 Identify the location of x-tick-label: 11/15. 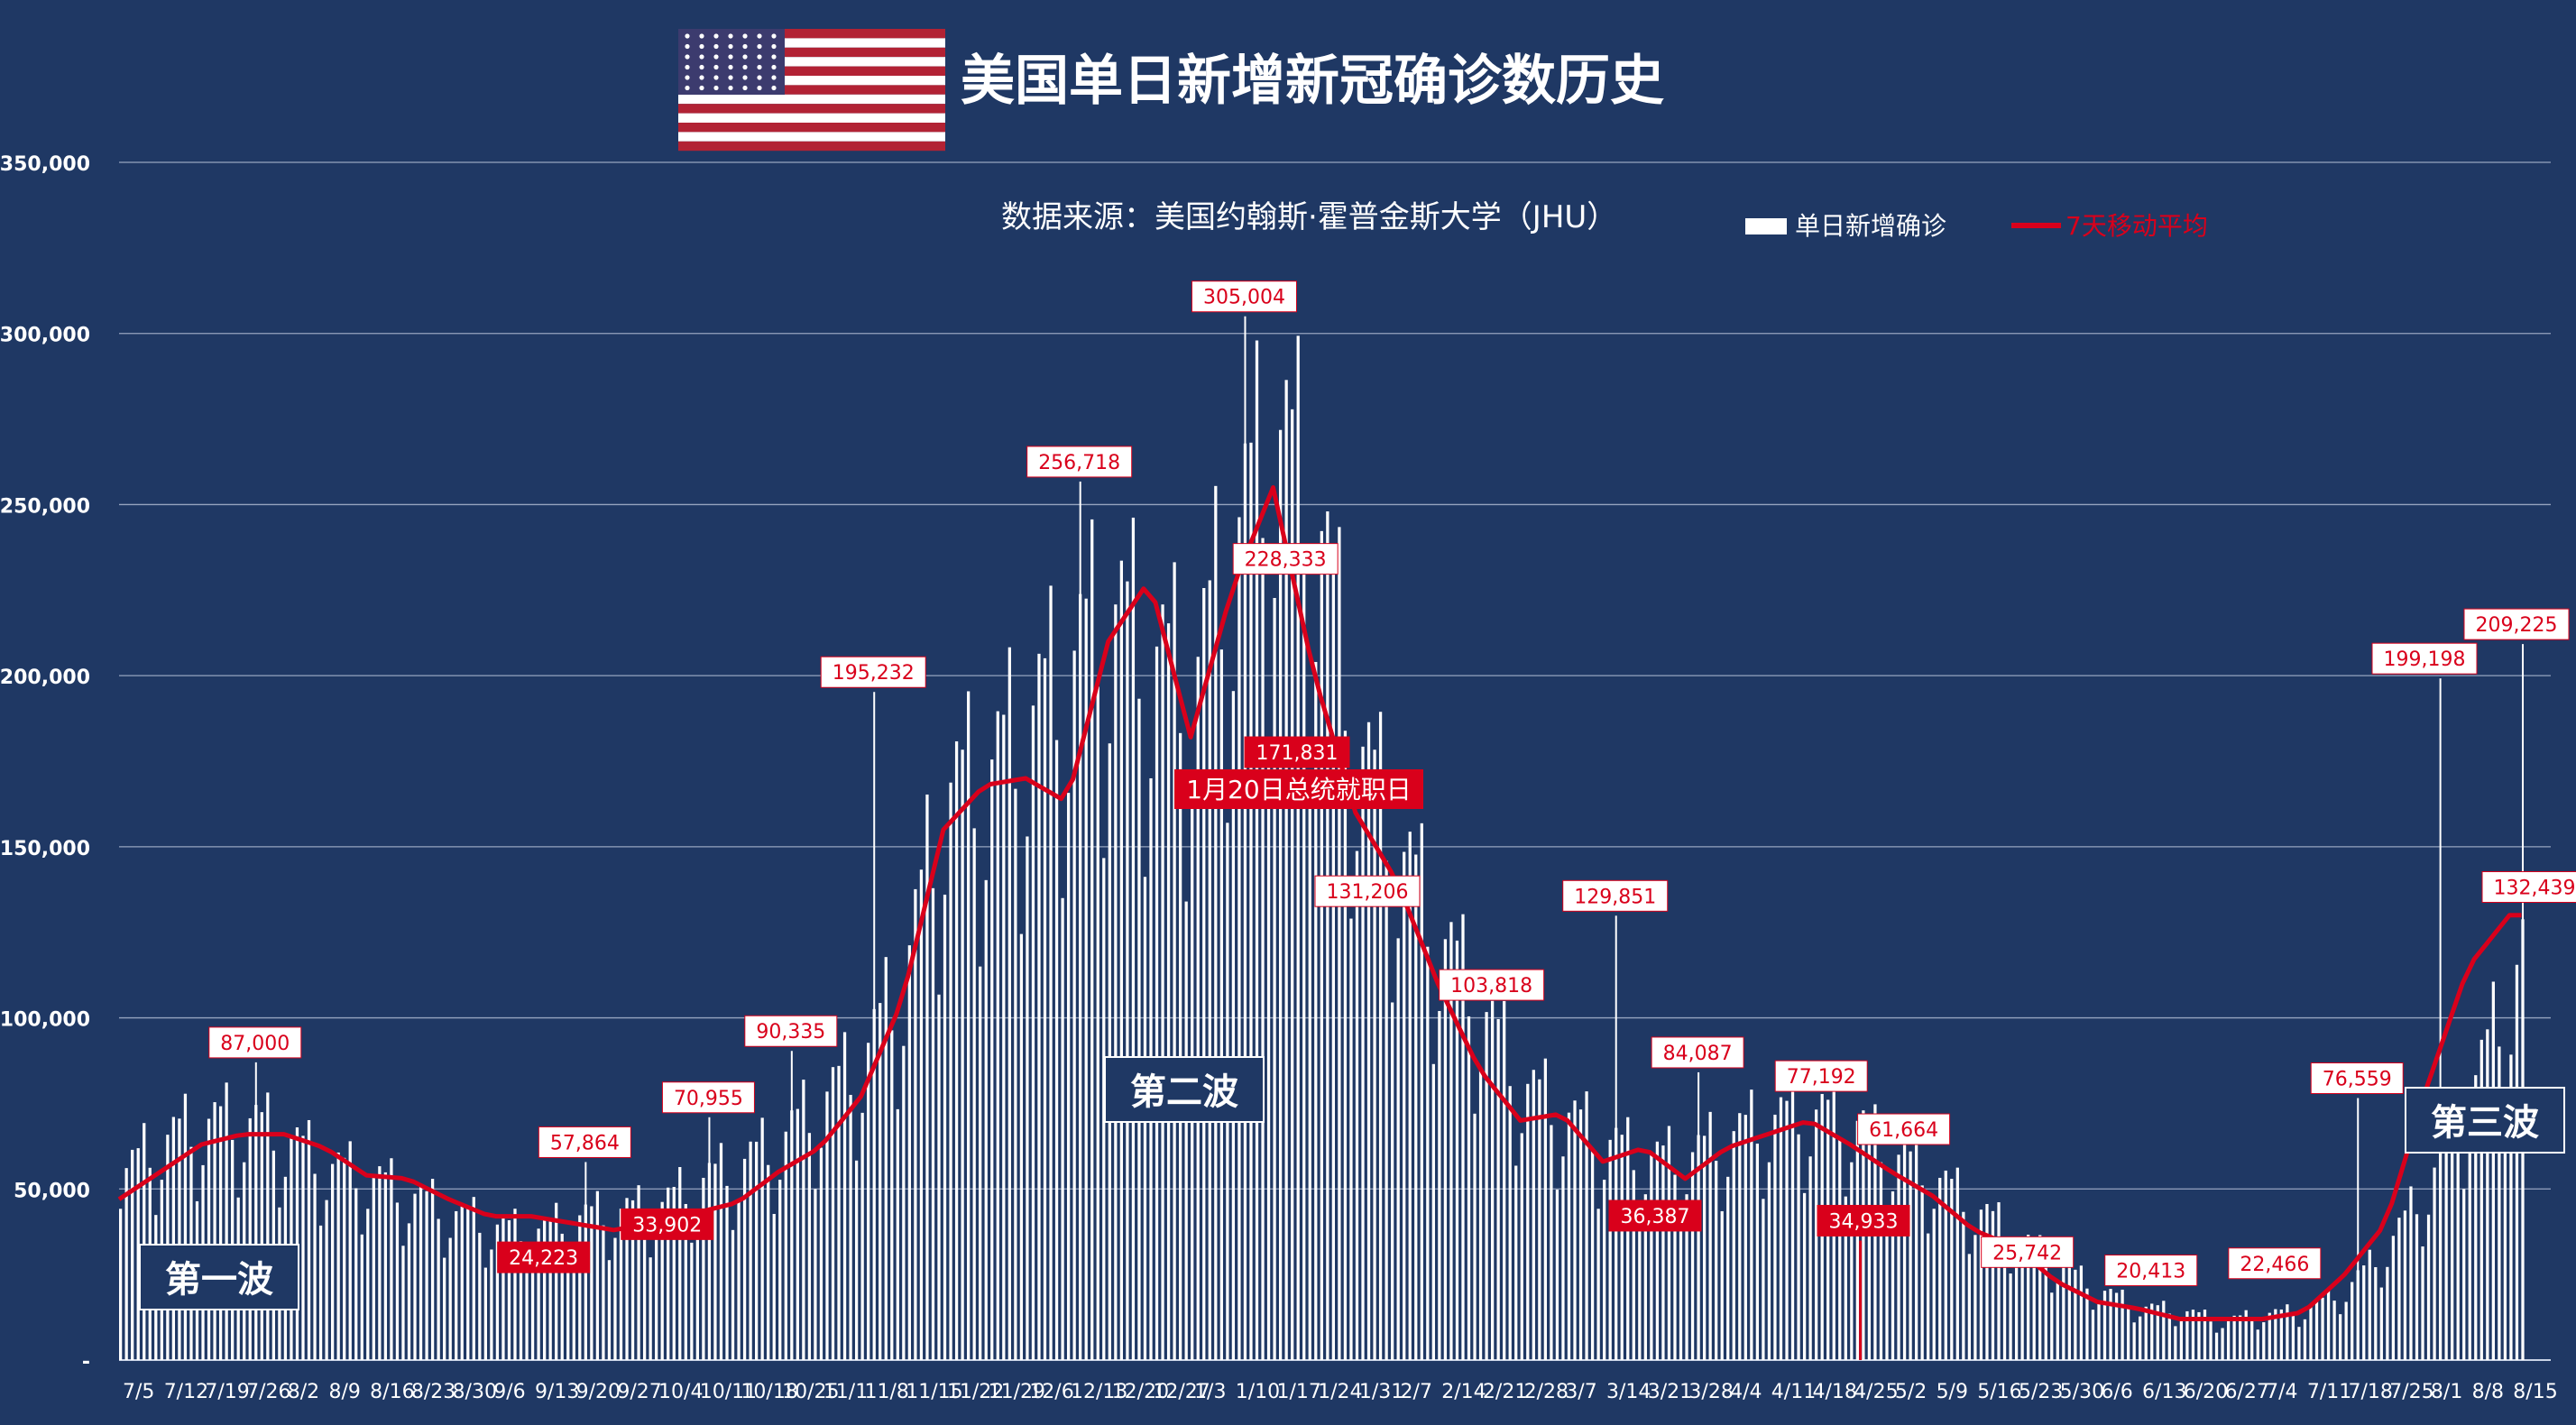
(934, 1392).